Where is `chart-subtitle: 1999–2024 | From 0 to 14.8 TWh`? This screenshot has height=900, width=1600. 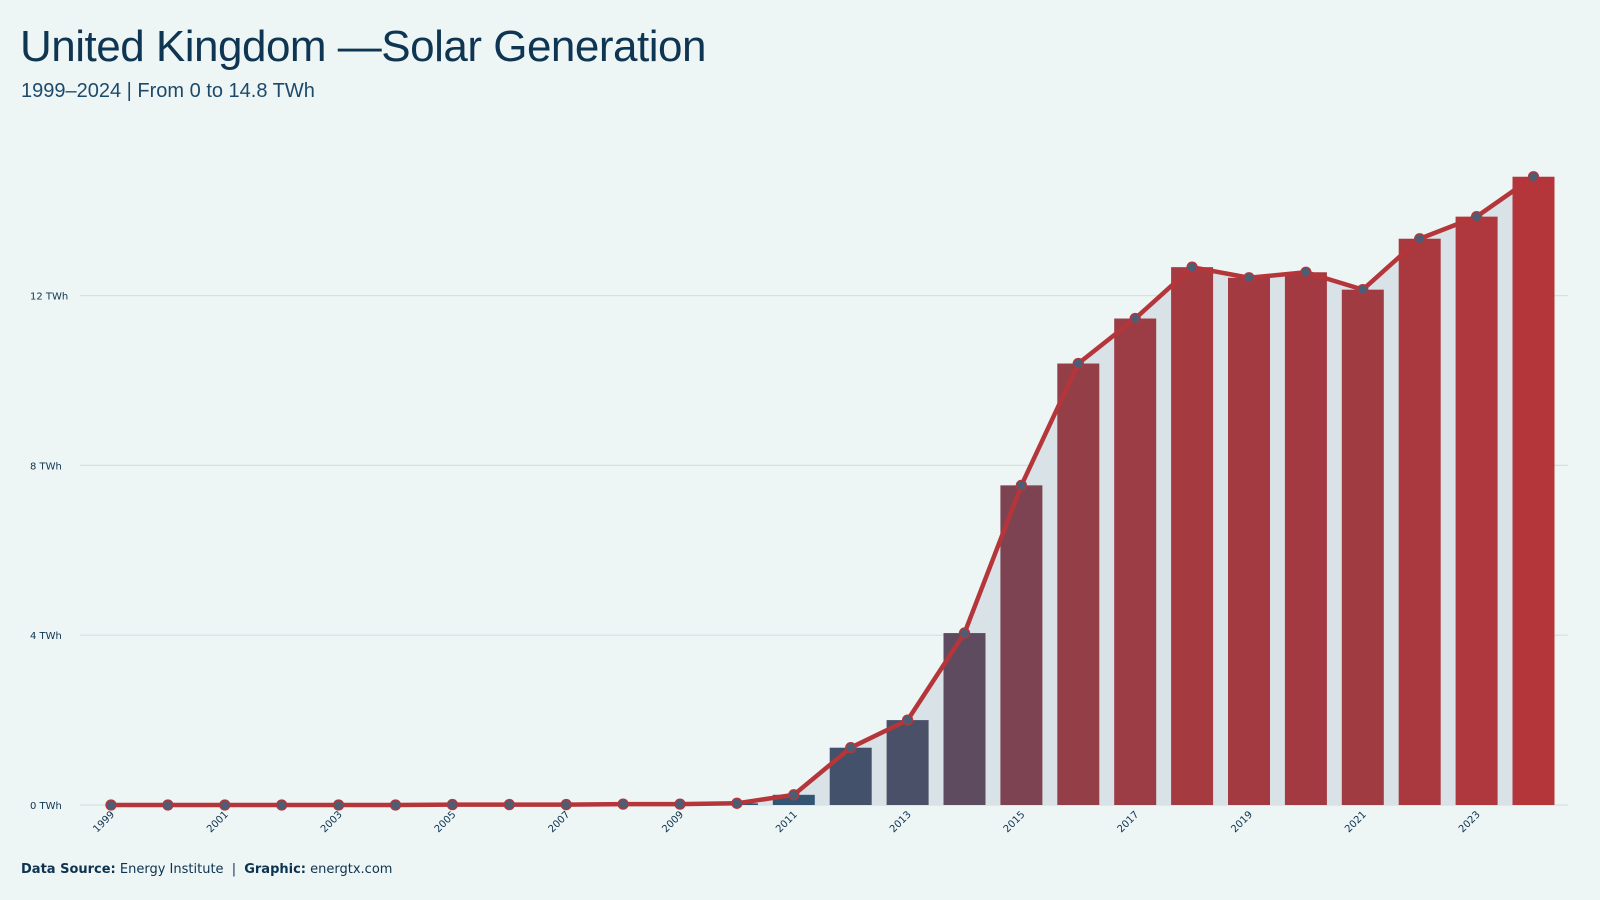
chart-subtitle: 1999–2024 | From 0 to 14.8 TWh is located at coordinates (168, 91).